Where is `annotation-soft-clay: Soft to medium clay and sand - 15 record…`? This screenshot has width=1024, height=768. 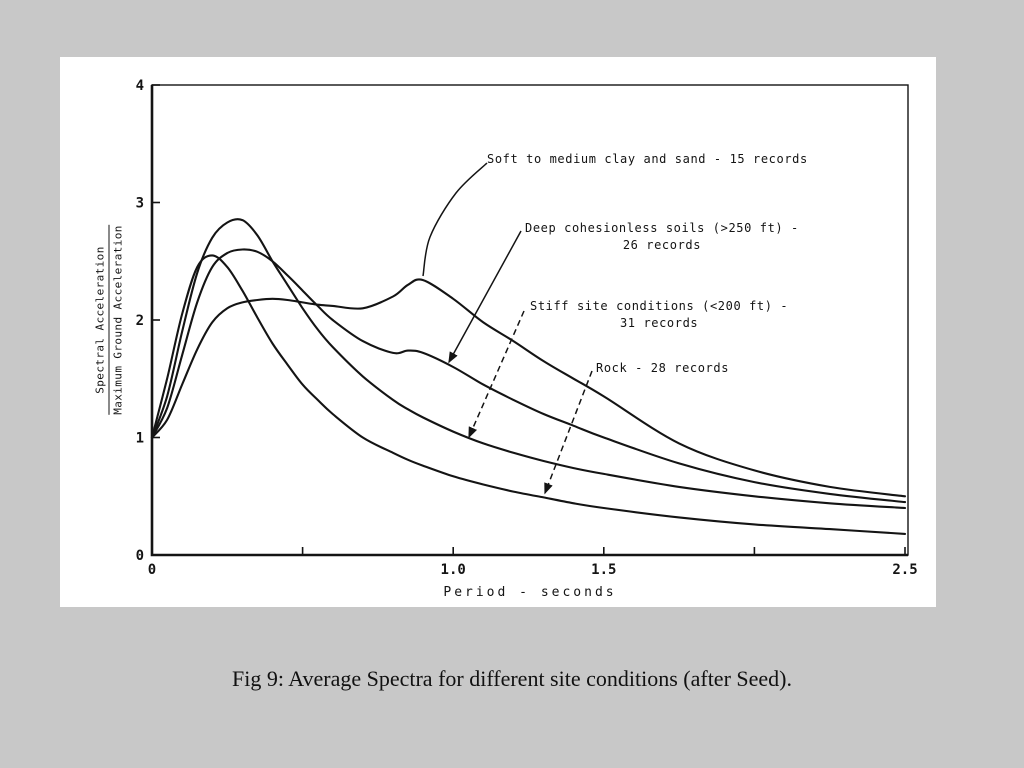 annotation-soft-clay: Soft to medium clay and sand - 15 record… is located at coordinates (647, 159).